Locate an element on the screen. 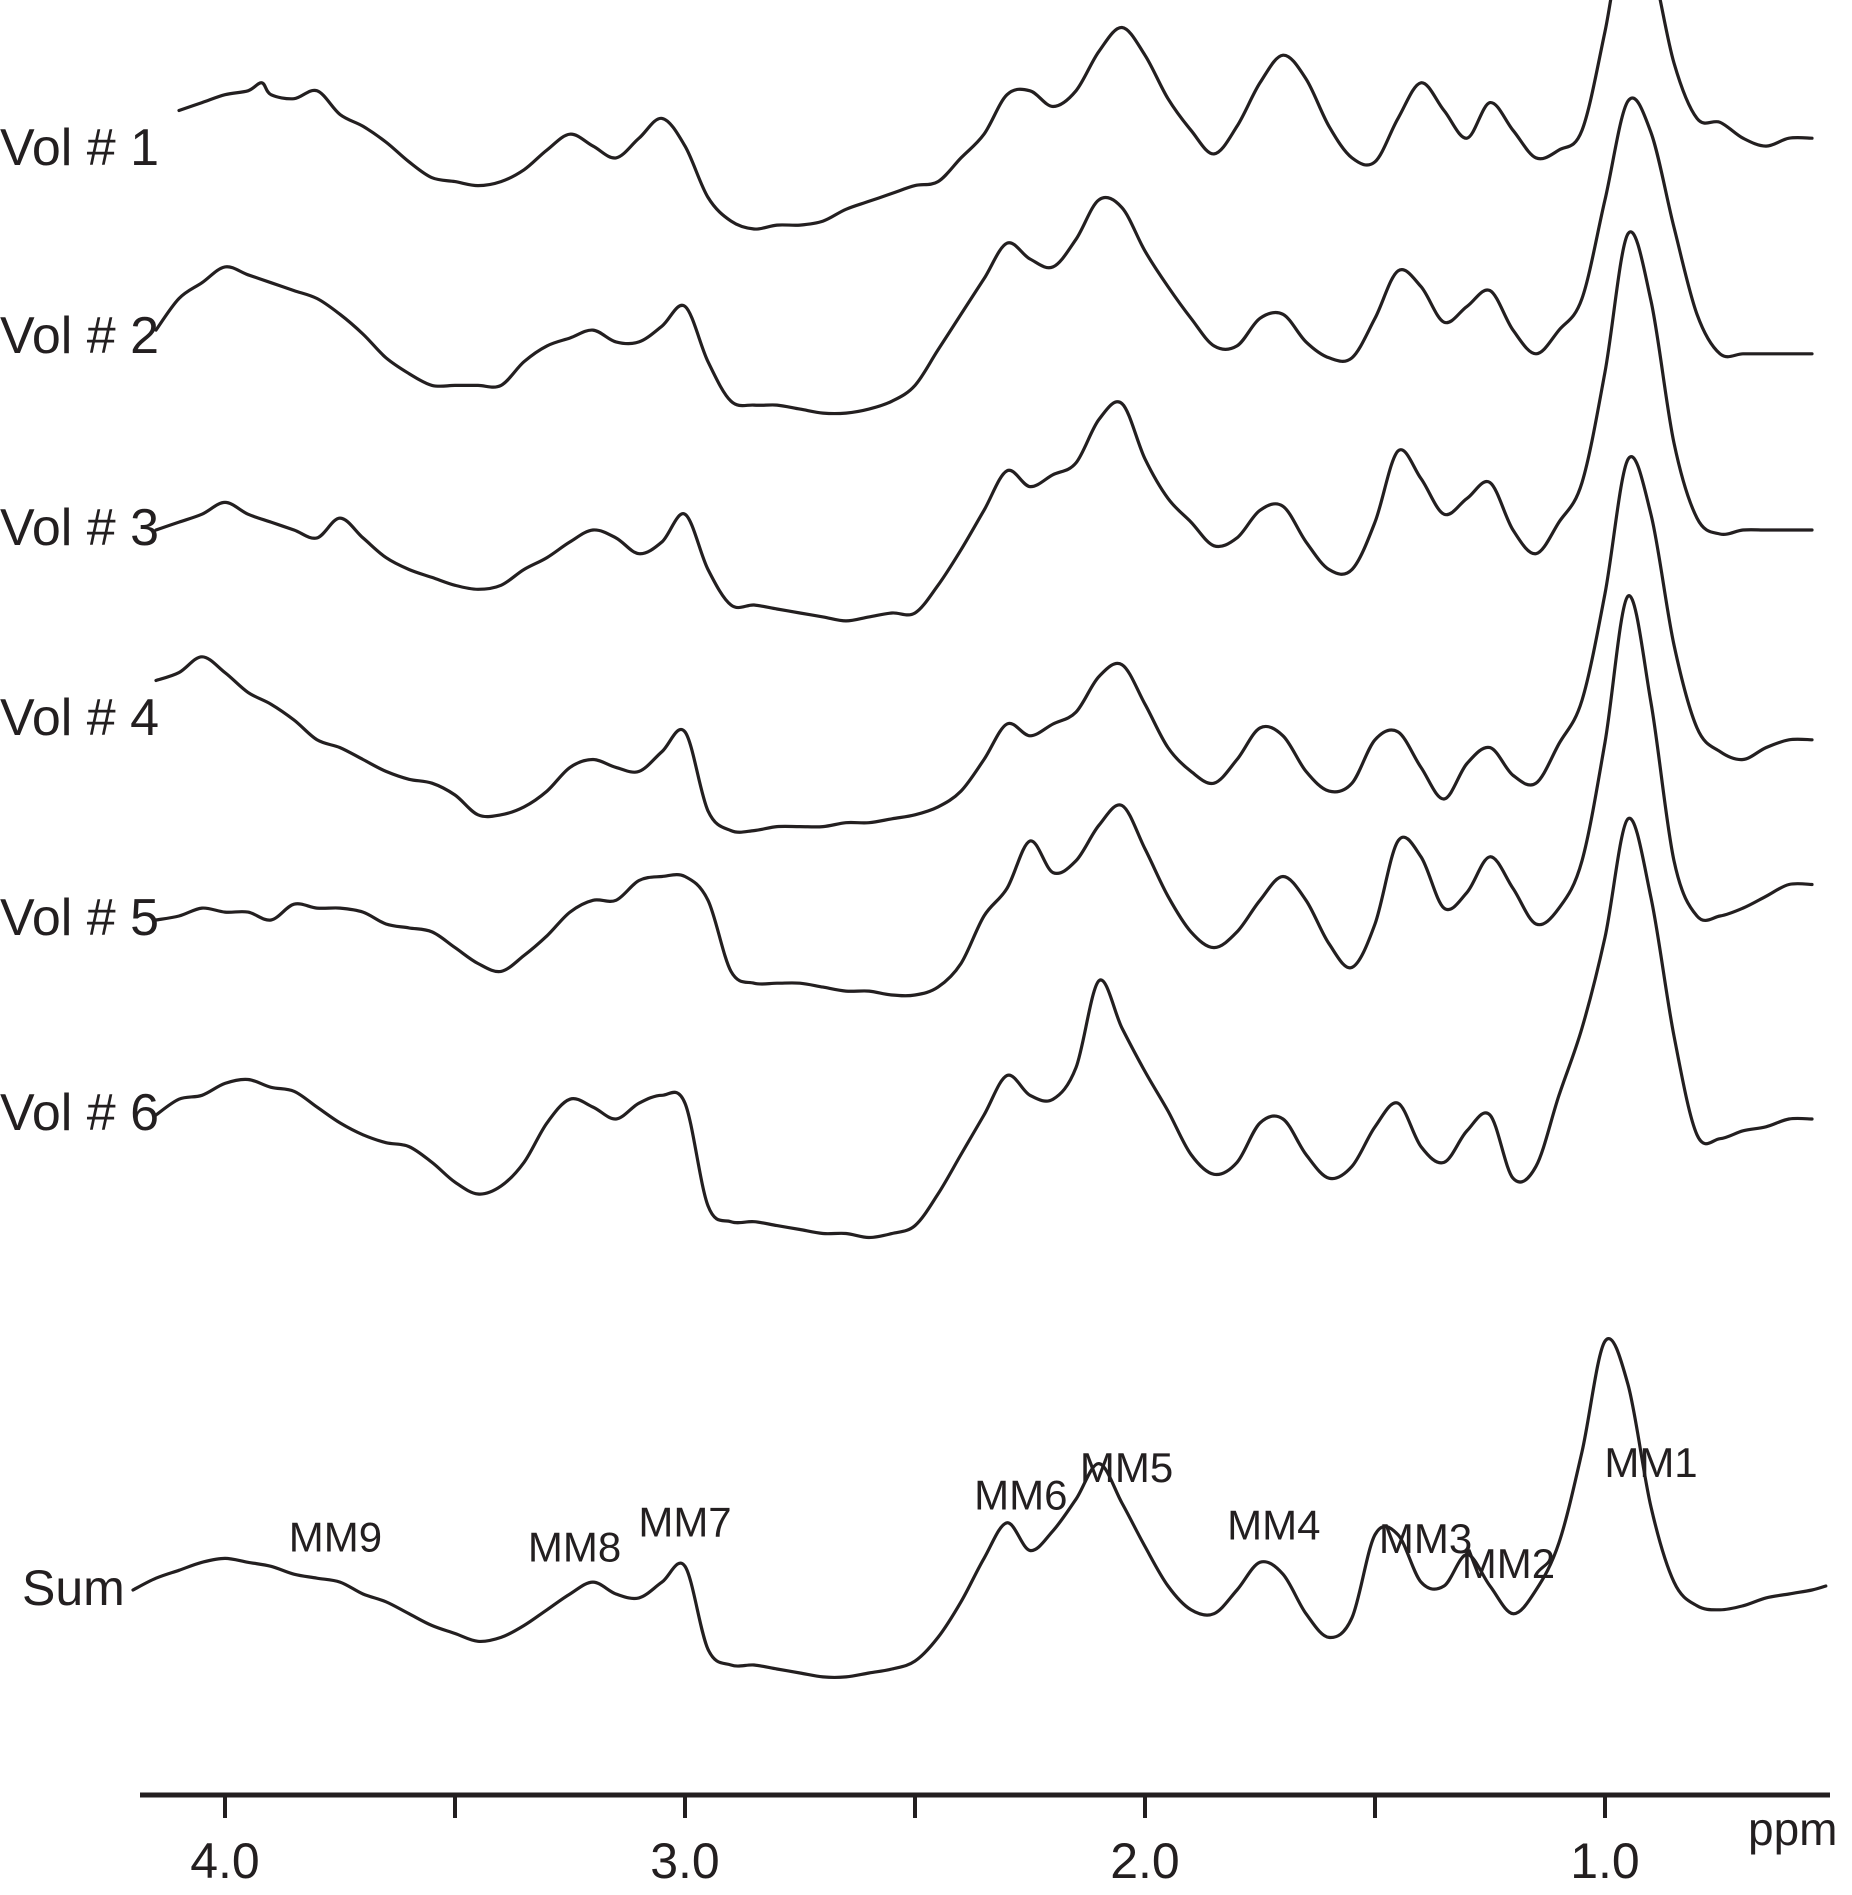 The image size is (1852, 1895). x-tick-label: 4.0 is located at coordinates (225, 1861).